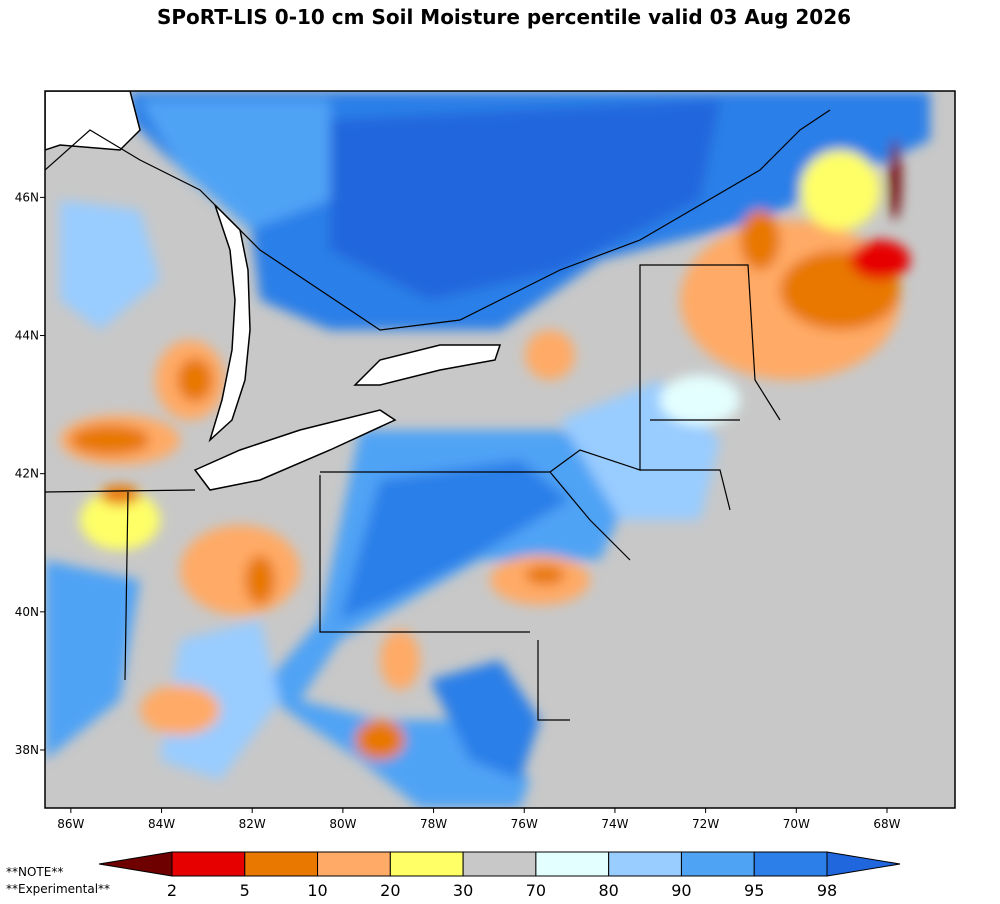 This screenshot has height=904, width=1000. I want to click on x-tick-label: 82W, so click(252, 824).